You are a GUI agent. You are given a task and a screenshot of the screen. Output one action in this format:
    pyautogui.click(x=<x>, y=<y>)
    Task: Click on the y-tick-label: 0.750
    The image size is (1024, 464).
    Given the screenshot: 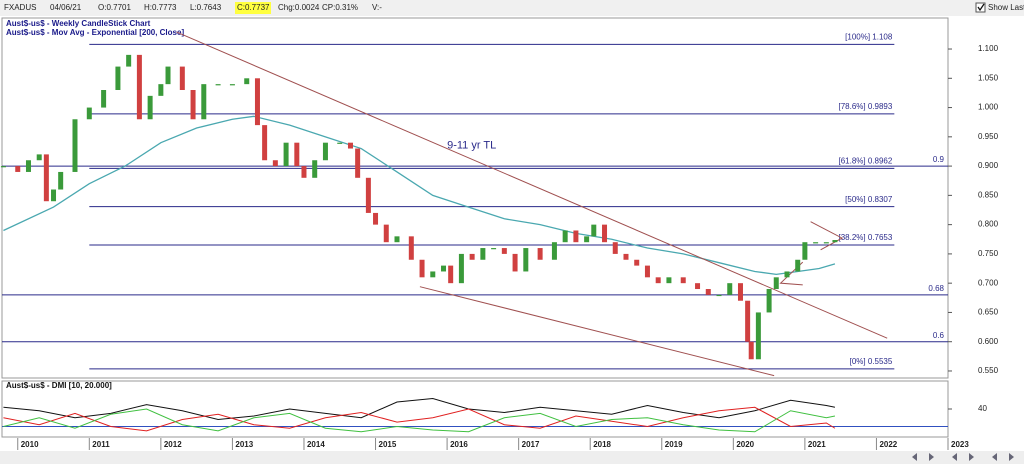 What is the action you would take?
    pyautogui.click(x=988, y=253)
    